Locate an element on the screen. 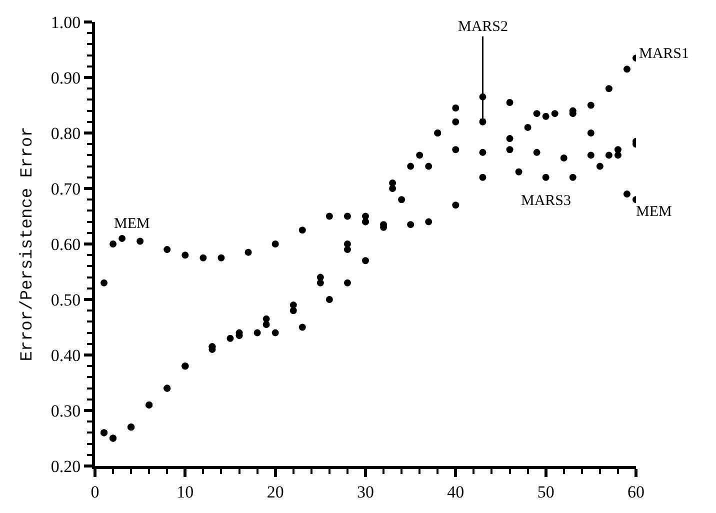 The height and width of the screenshot is (513, 716). y-axis-title: Error/Persistence Error is located at coordinates (28, 244).